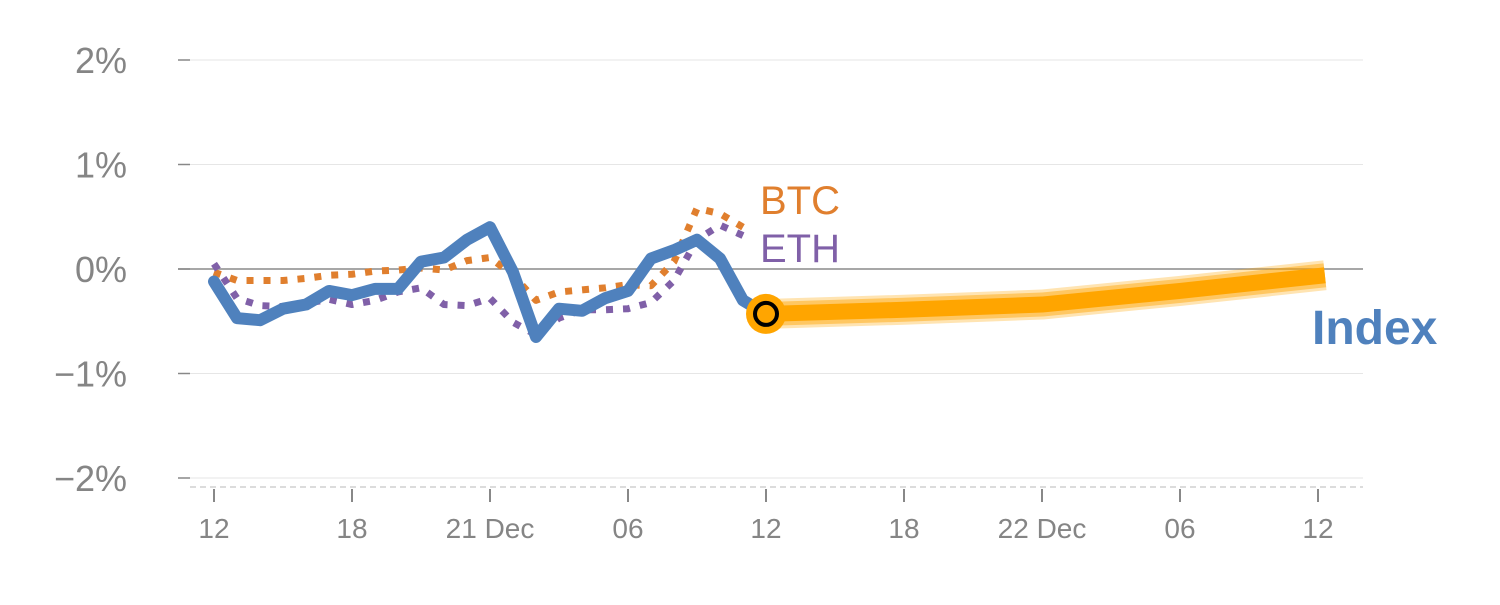 This screenshot has width=1500, height=605. What do you see at coordinates (766, 313) in the screenshot?
I see `current-point-marker-ring` at bounding box center [766, 313].